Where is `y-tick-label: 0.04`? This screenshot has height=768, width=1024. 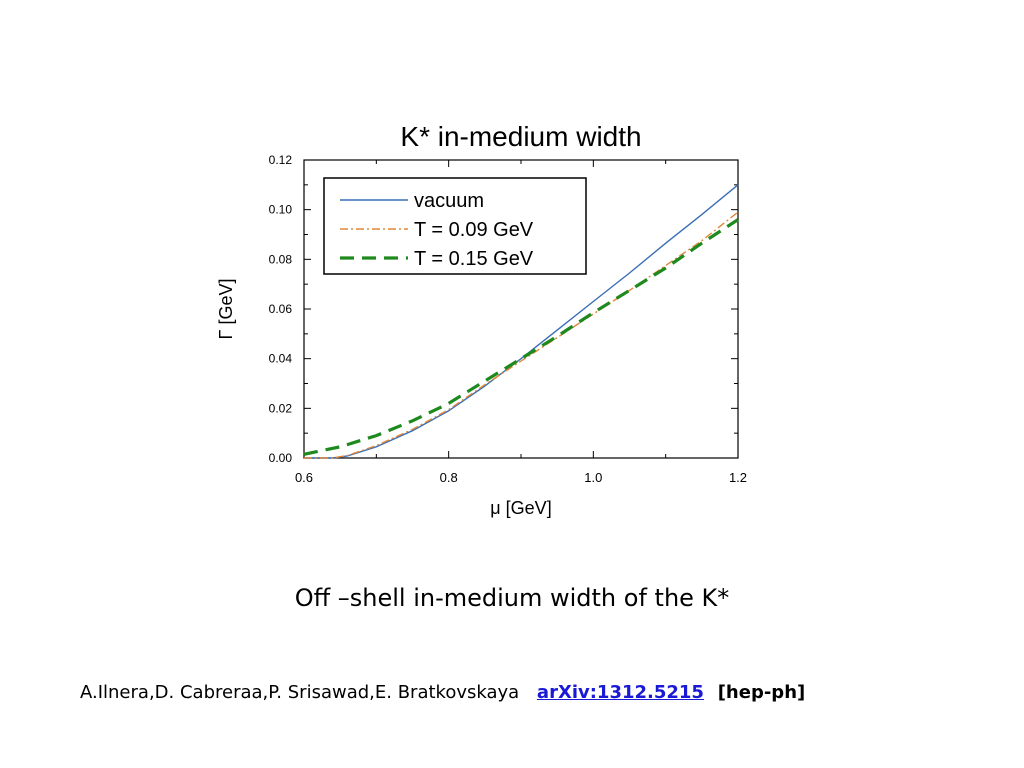
y-tick-label: 0.04 is located at coordinates (281, 359).